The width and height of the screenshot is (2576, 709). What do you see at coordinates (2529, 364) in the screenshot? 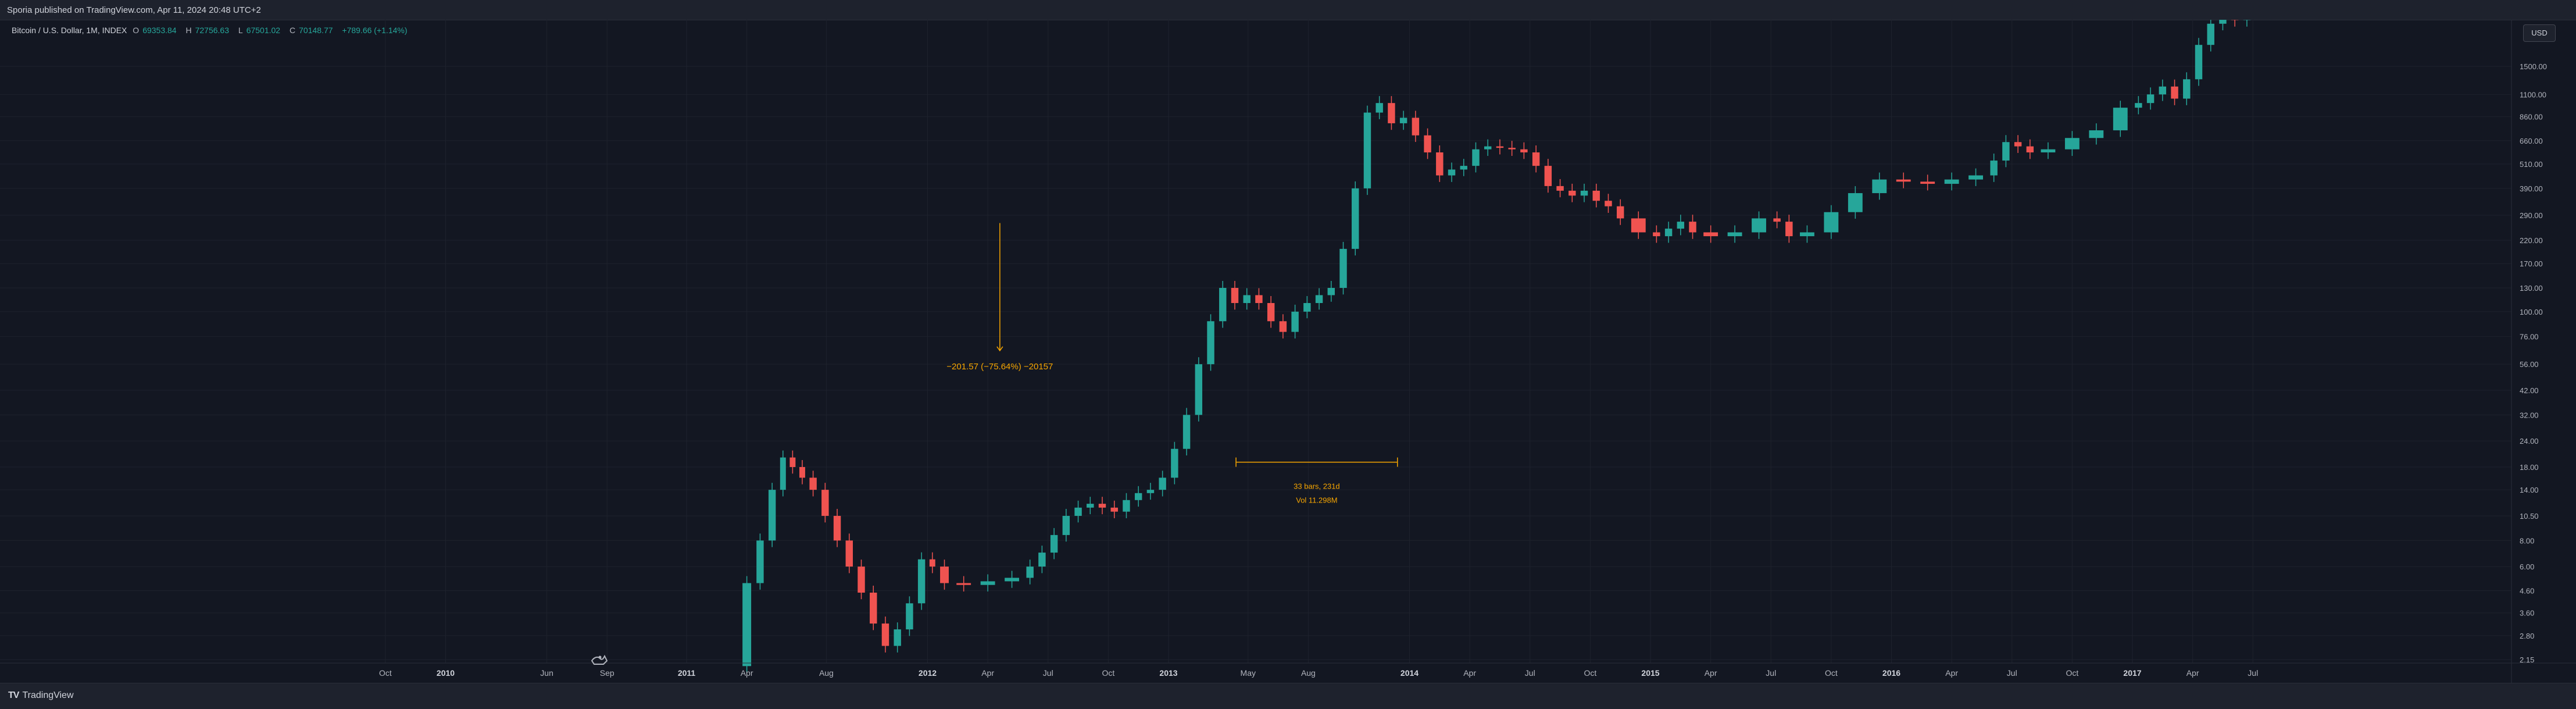
I see `price-tick-label: 56.00` at bounding box center [2529, 364].